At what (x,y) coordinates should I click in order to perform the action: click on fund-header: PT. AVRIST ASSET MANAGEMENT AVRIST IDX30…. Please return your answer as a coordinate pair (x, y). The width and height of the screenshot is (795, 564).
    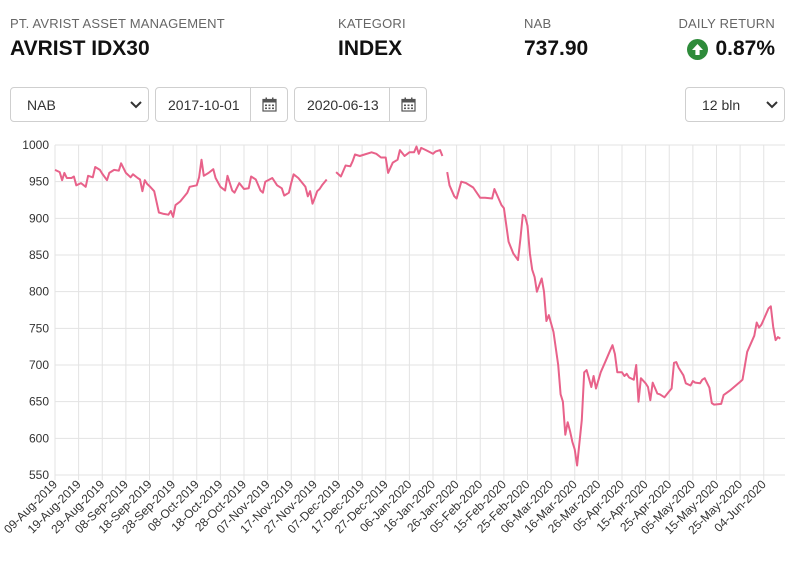
    Looking at the image, I should click on (397, 35).